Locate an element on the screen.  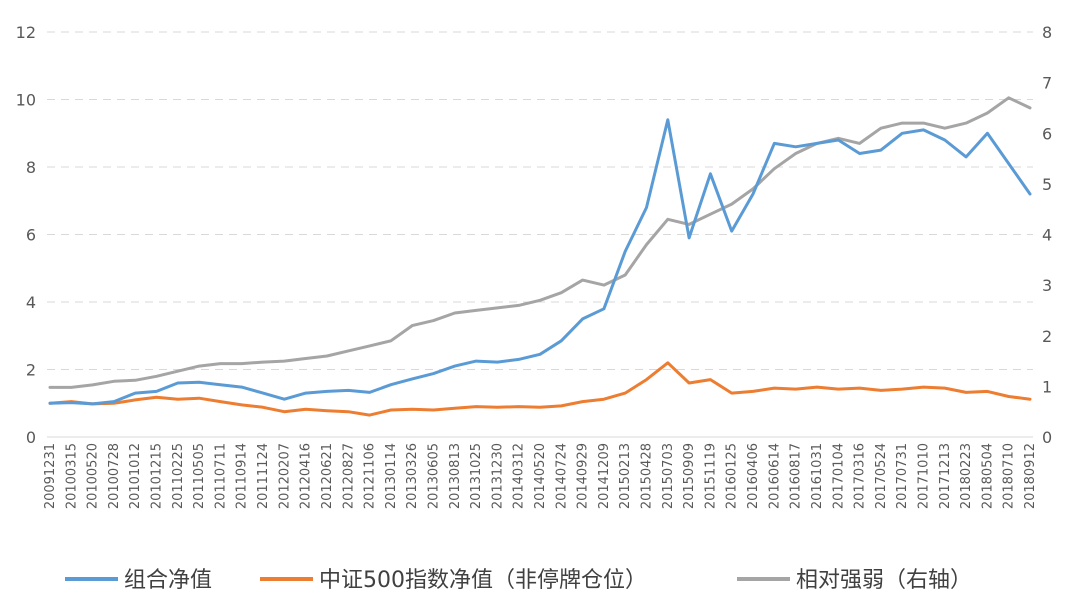
legend-label-1: 中证500指数净值（非停牌仓位） is located at coordinates (483, 580).